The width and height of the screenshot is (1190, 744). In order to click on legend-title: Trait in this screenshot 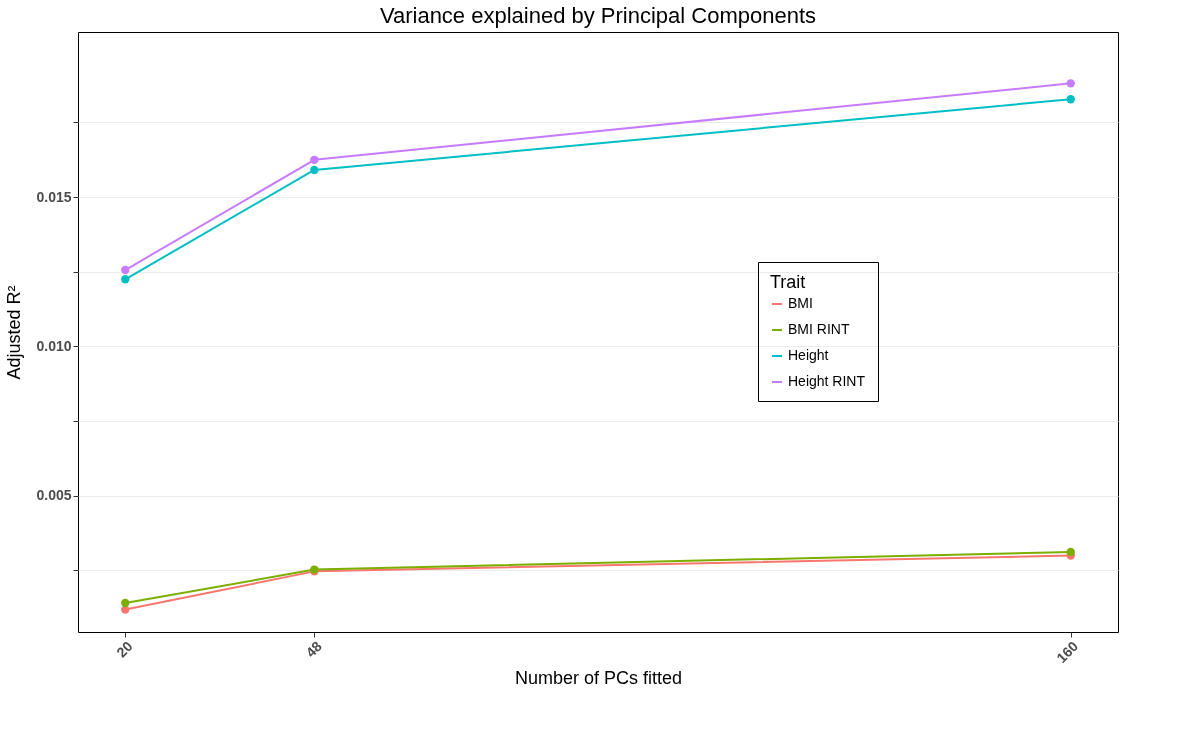, I will do `click(788, 282)`.